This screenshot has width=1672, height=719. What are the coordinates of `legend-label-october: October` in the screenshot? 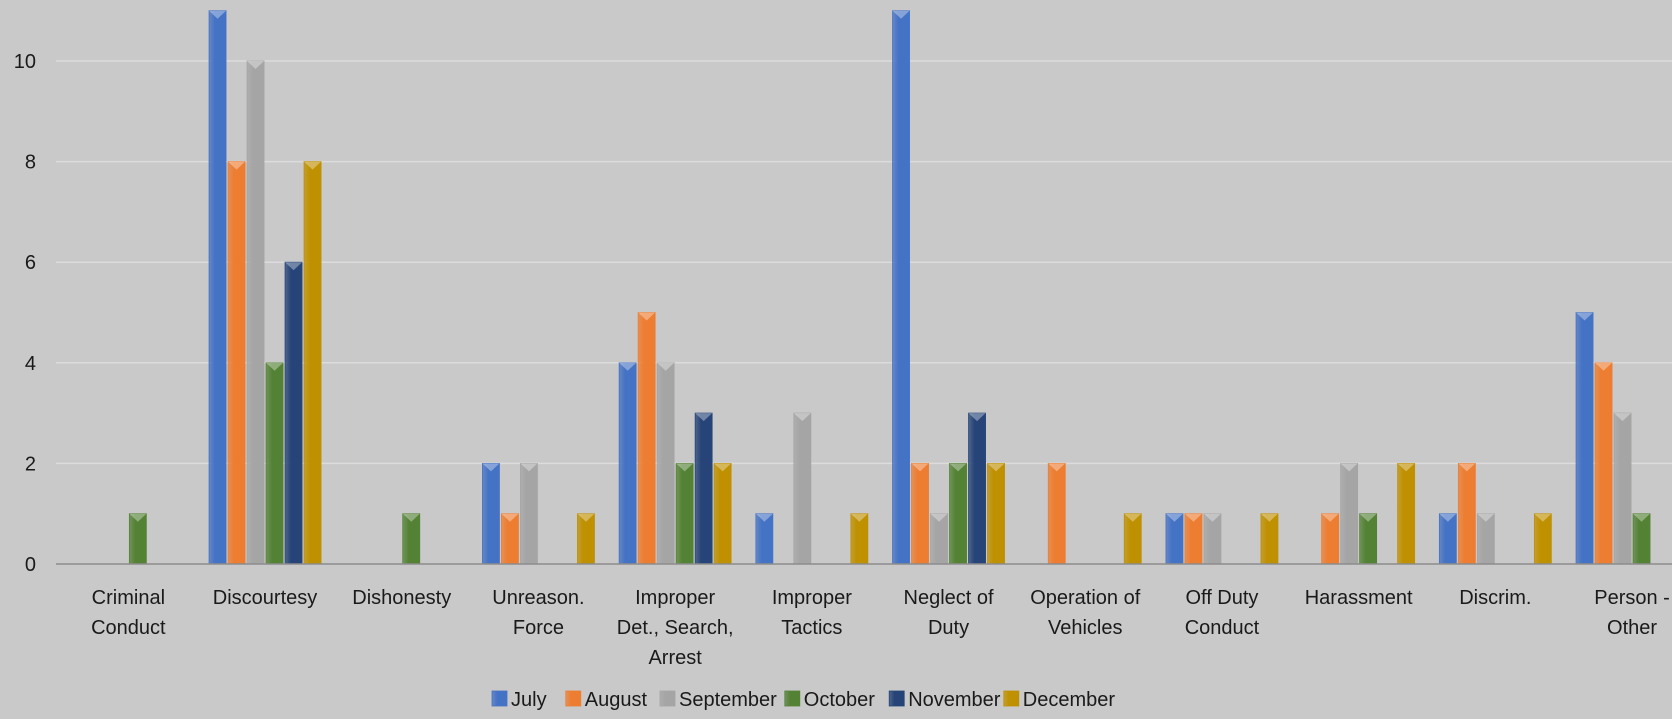 It's located at (839, 700).